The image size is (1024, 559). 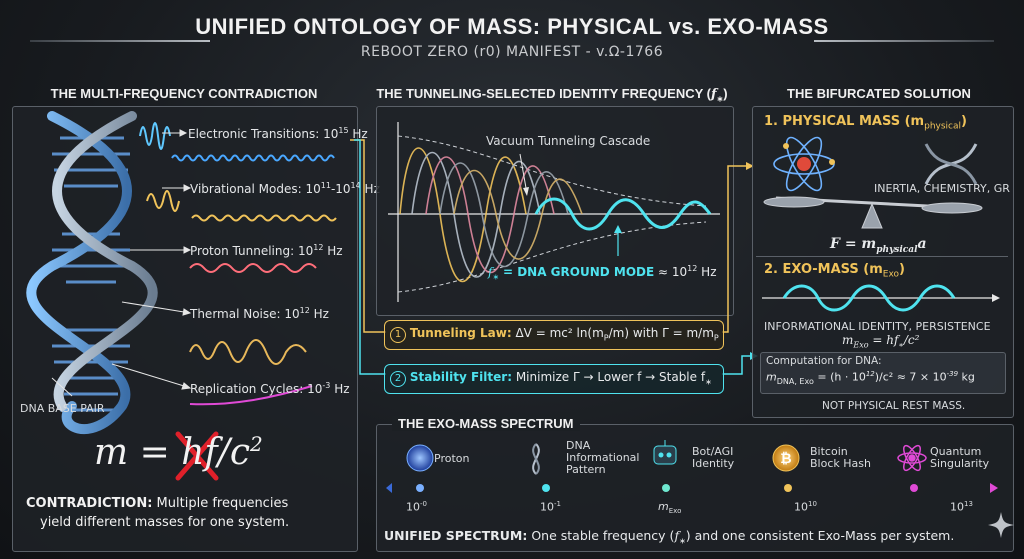 I want to click on ground-mode-label: f∗ = DNA GROUND MODE ≈ 1012 Hz, so click(x=602, y=273).